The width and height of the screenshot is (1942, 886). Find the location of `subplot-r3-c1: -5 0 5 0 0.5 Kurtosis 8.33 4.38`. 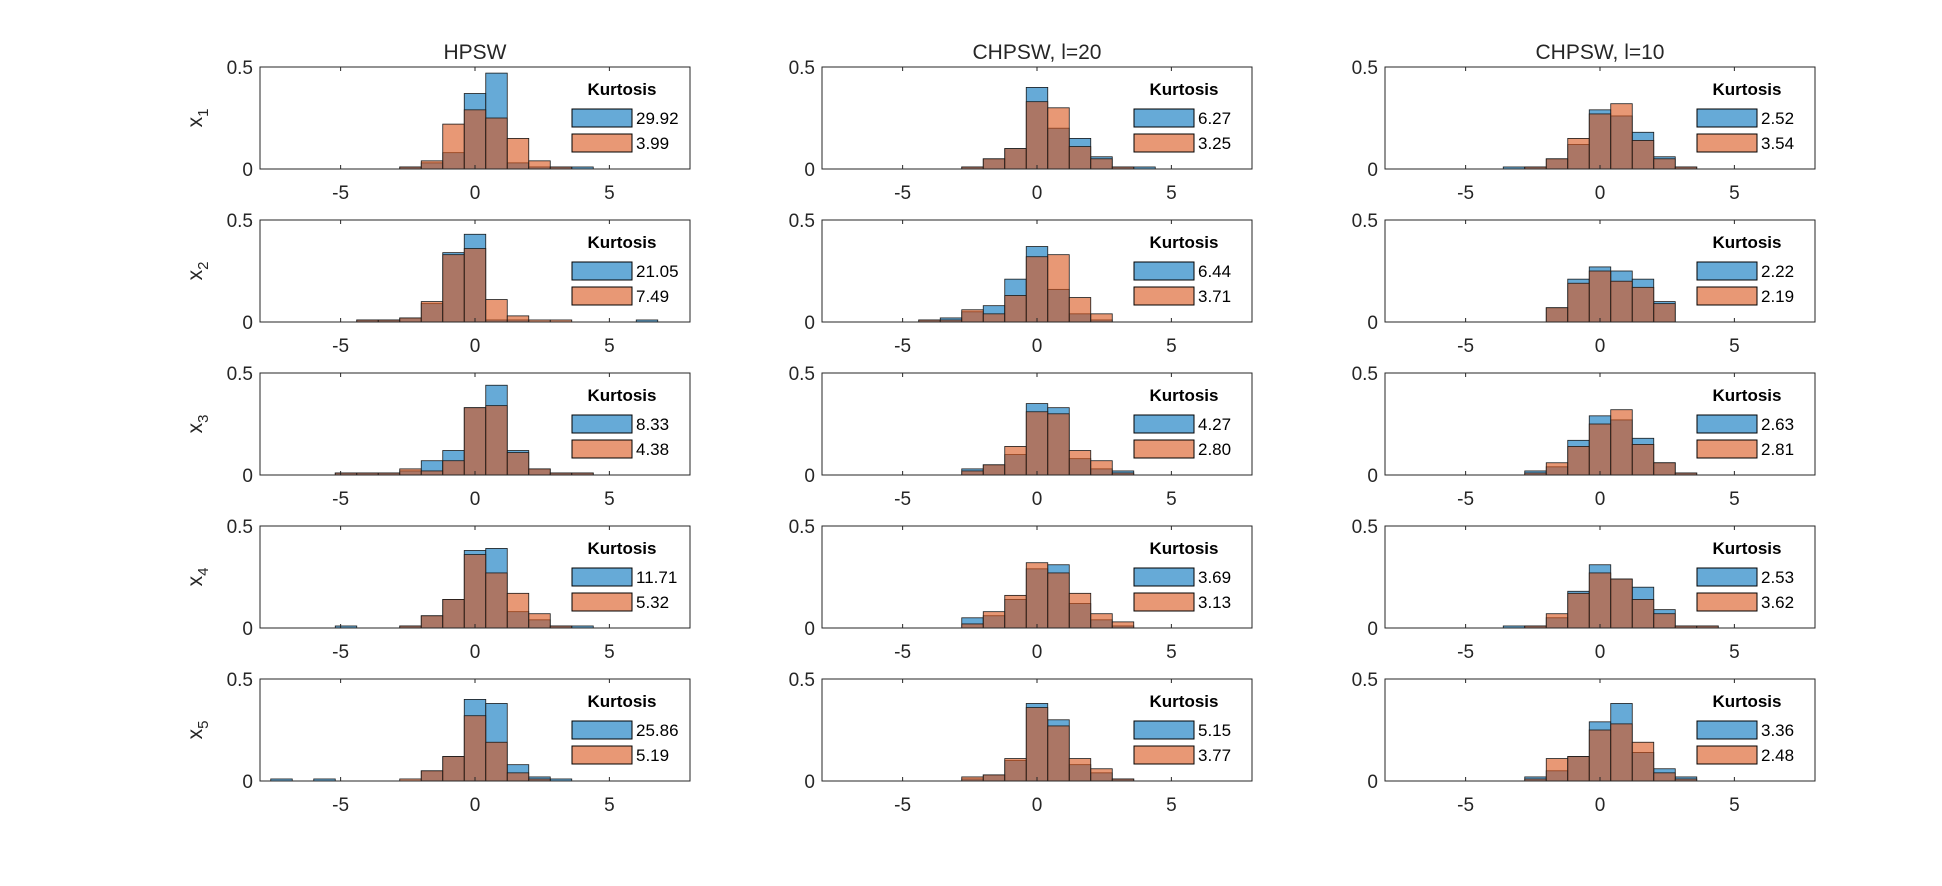

subplot-r3-c1: -5 0 5 0 0.5 Kurtosis 8.33 4.38 is located at coordinates (459, 437).